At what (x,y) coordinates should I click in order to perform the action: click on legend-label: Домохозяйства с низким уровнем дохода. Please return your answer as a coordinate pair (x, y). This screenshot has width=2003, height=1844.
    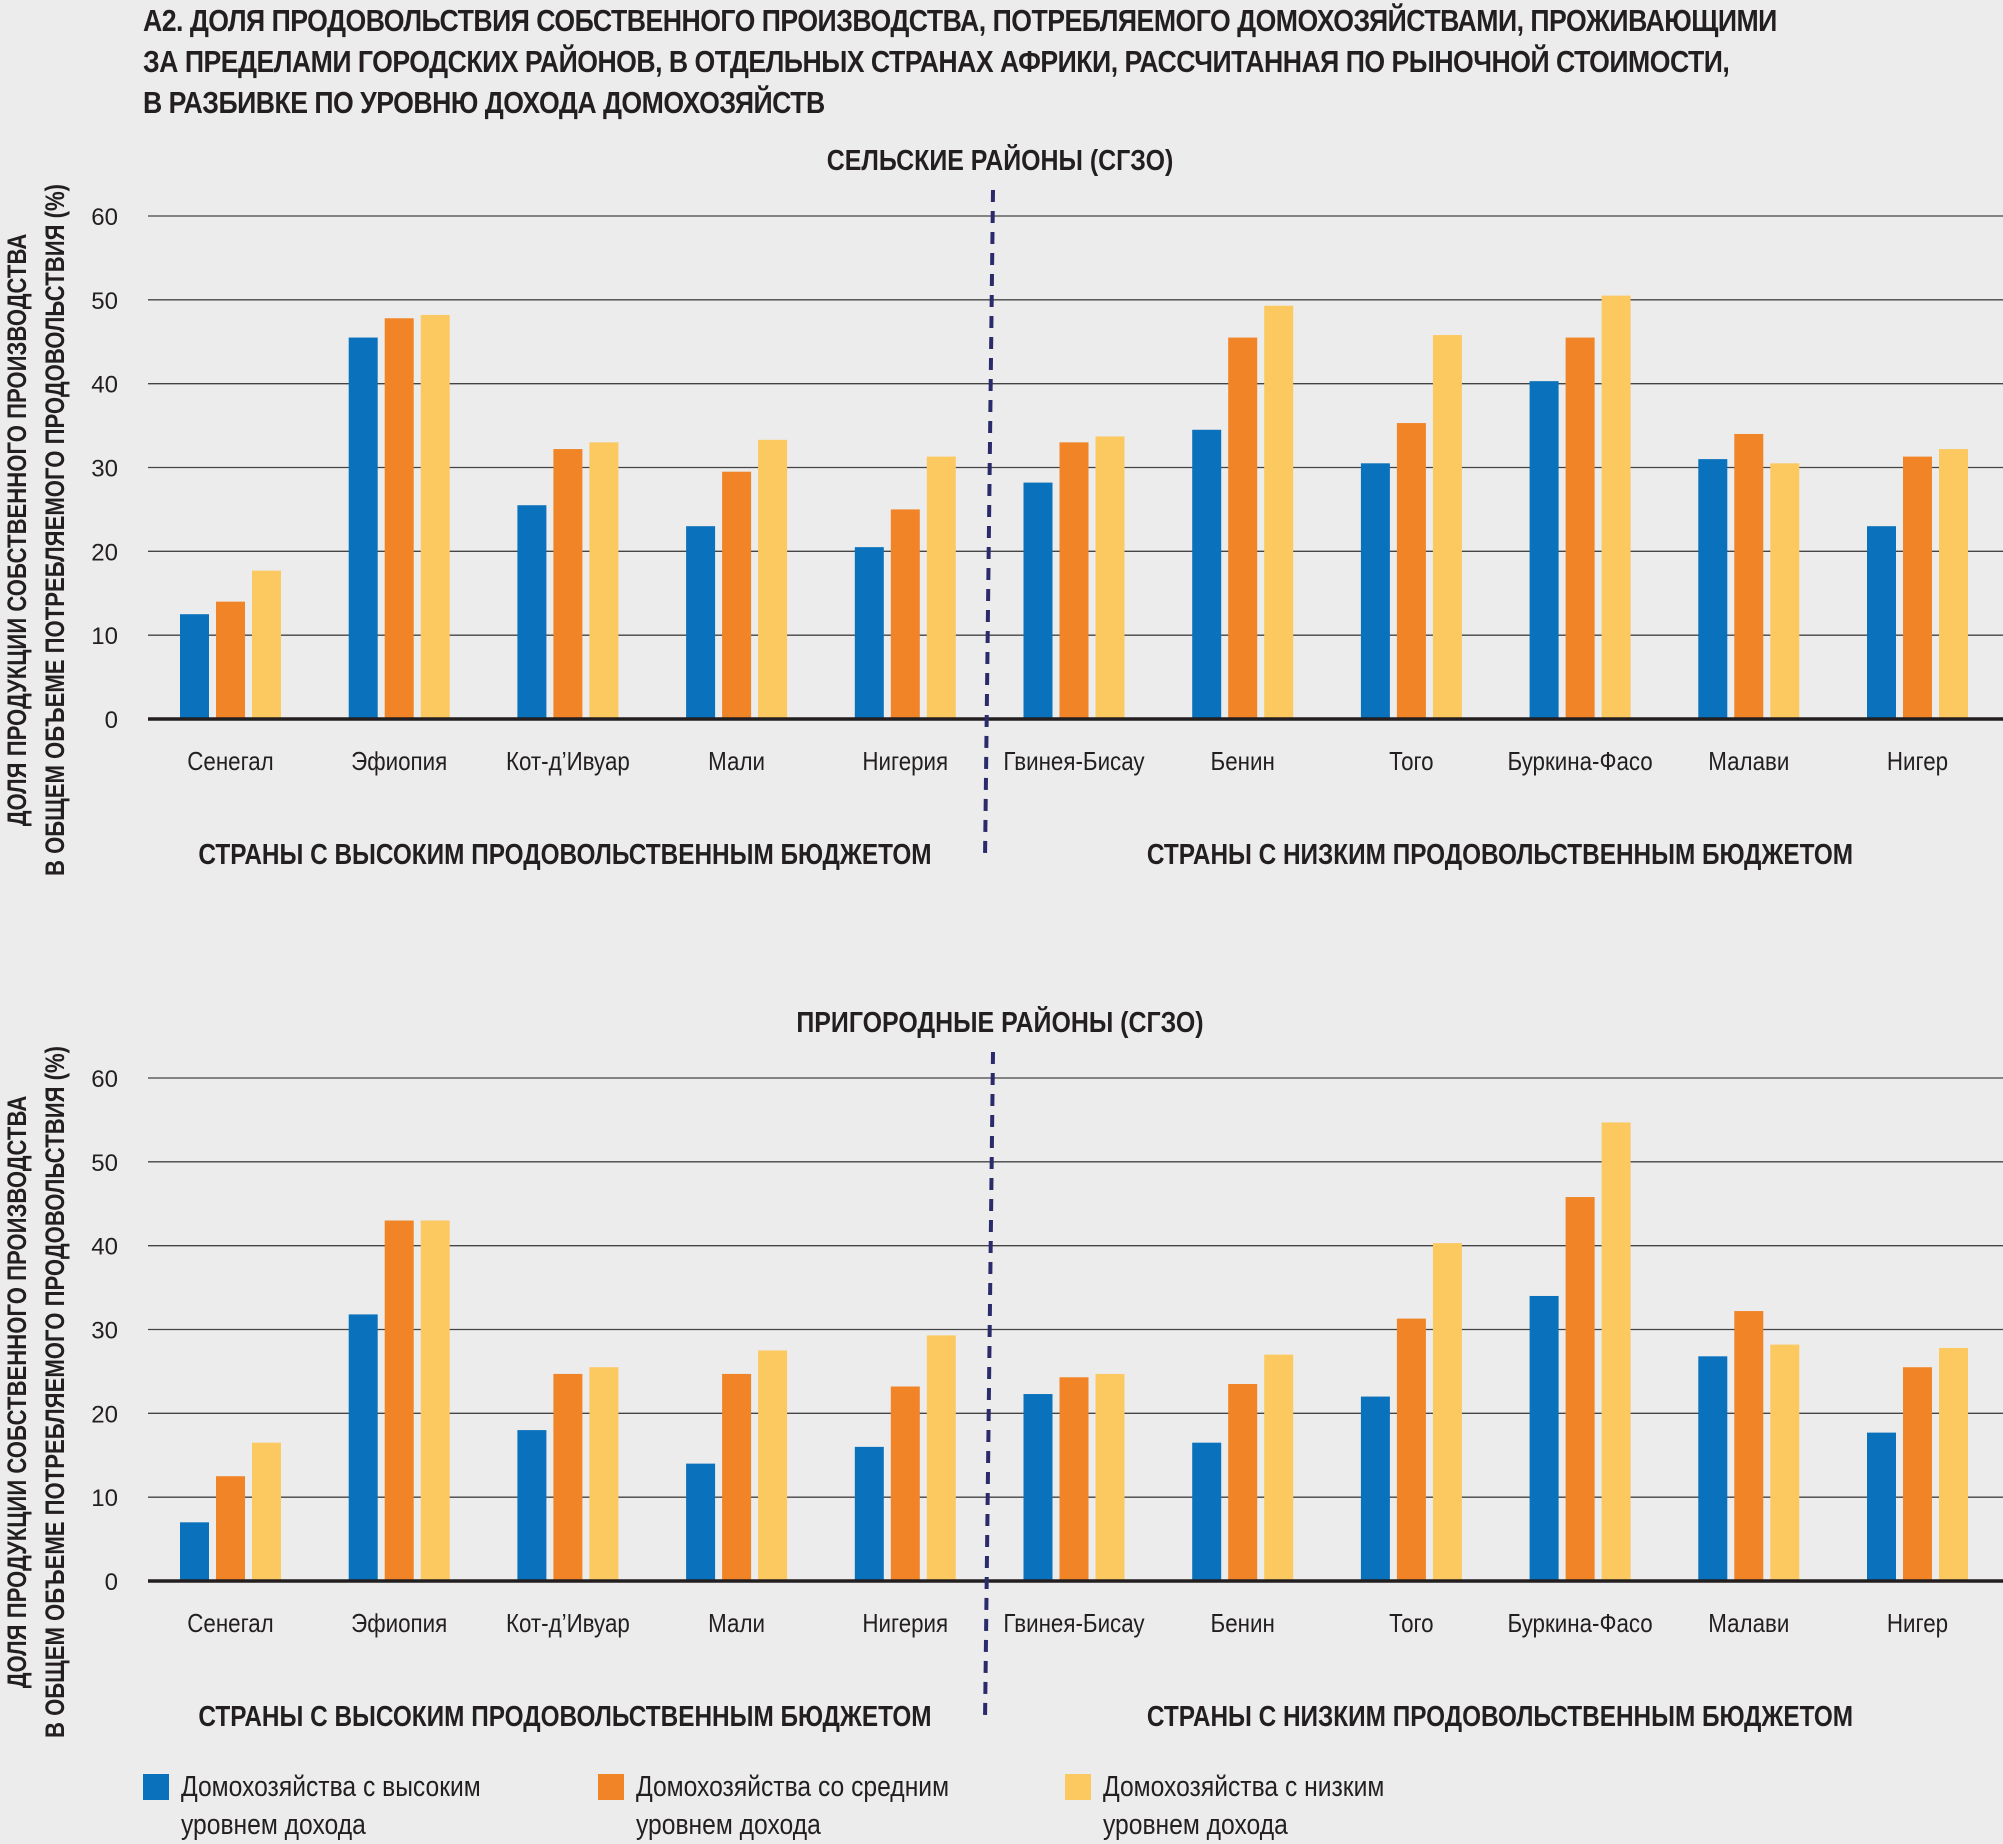
    Looking at the image, I should click on (1281, 1806).